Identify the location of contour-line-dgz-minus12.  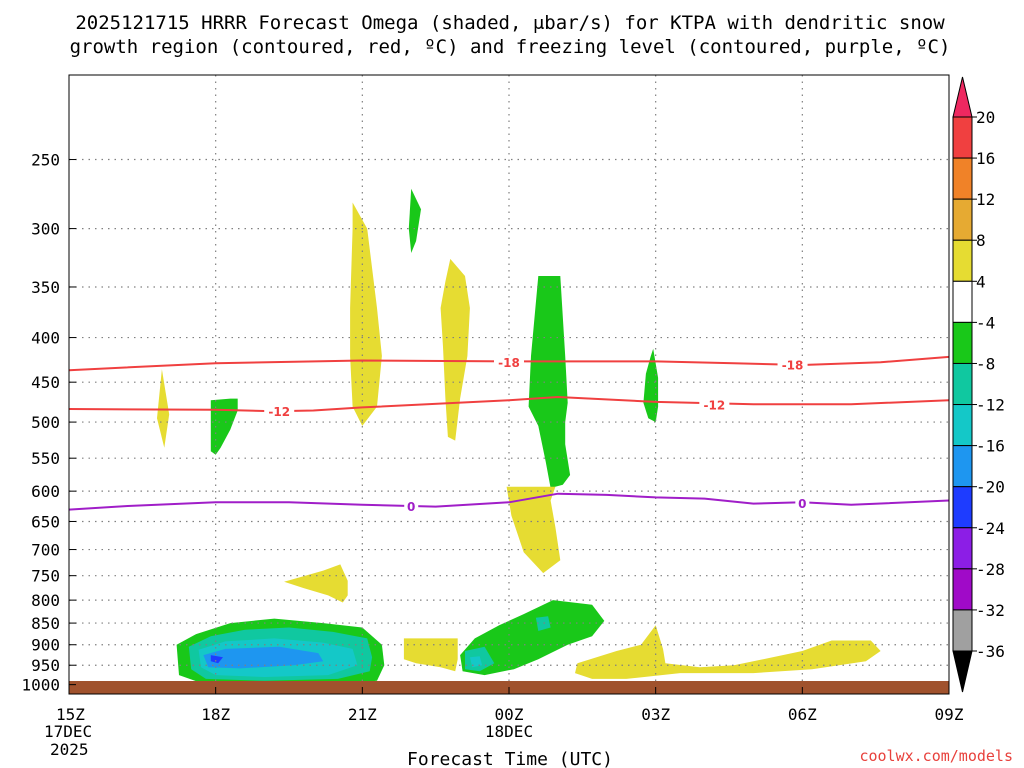
(509, 404).